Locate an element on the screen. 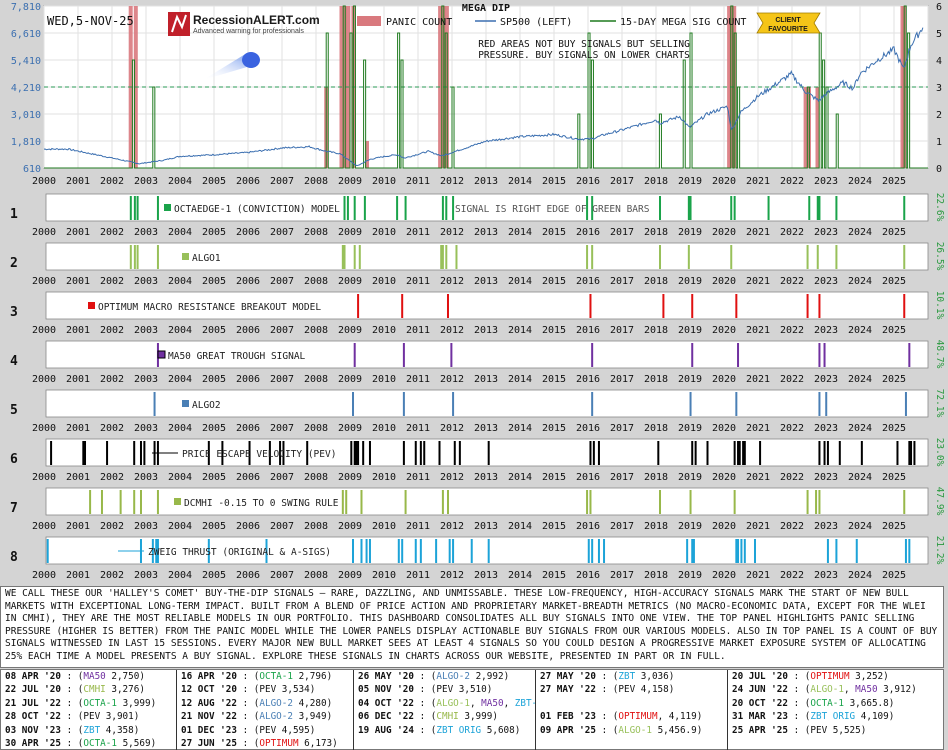 The height and width of the screenshot is (750, 948). x-tick-label: 2012 is located at coordinates (452, 232).